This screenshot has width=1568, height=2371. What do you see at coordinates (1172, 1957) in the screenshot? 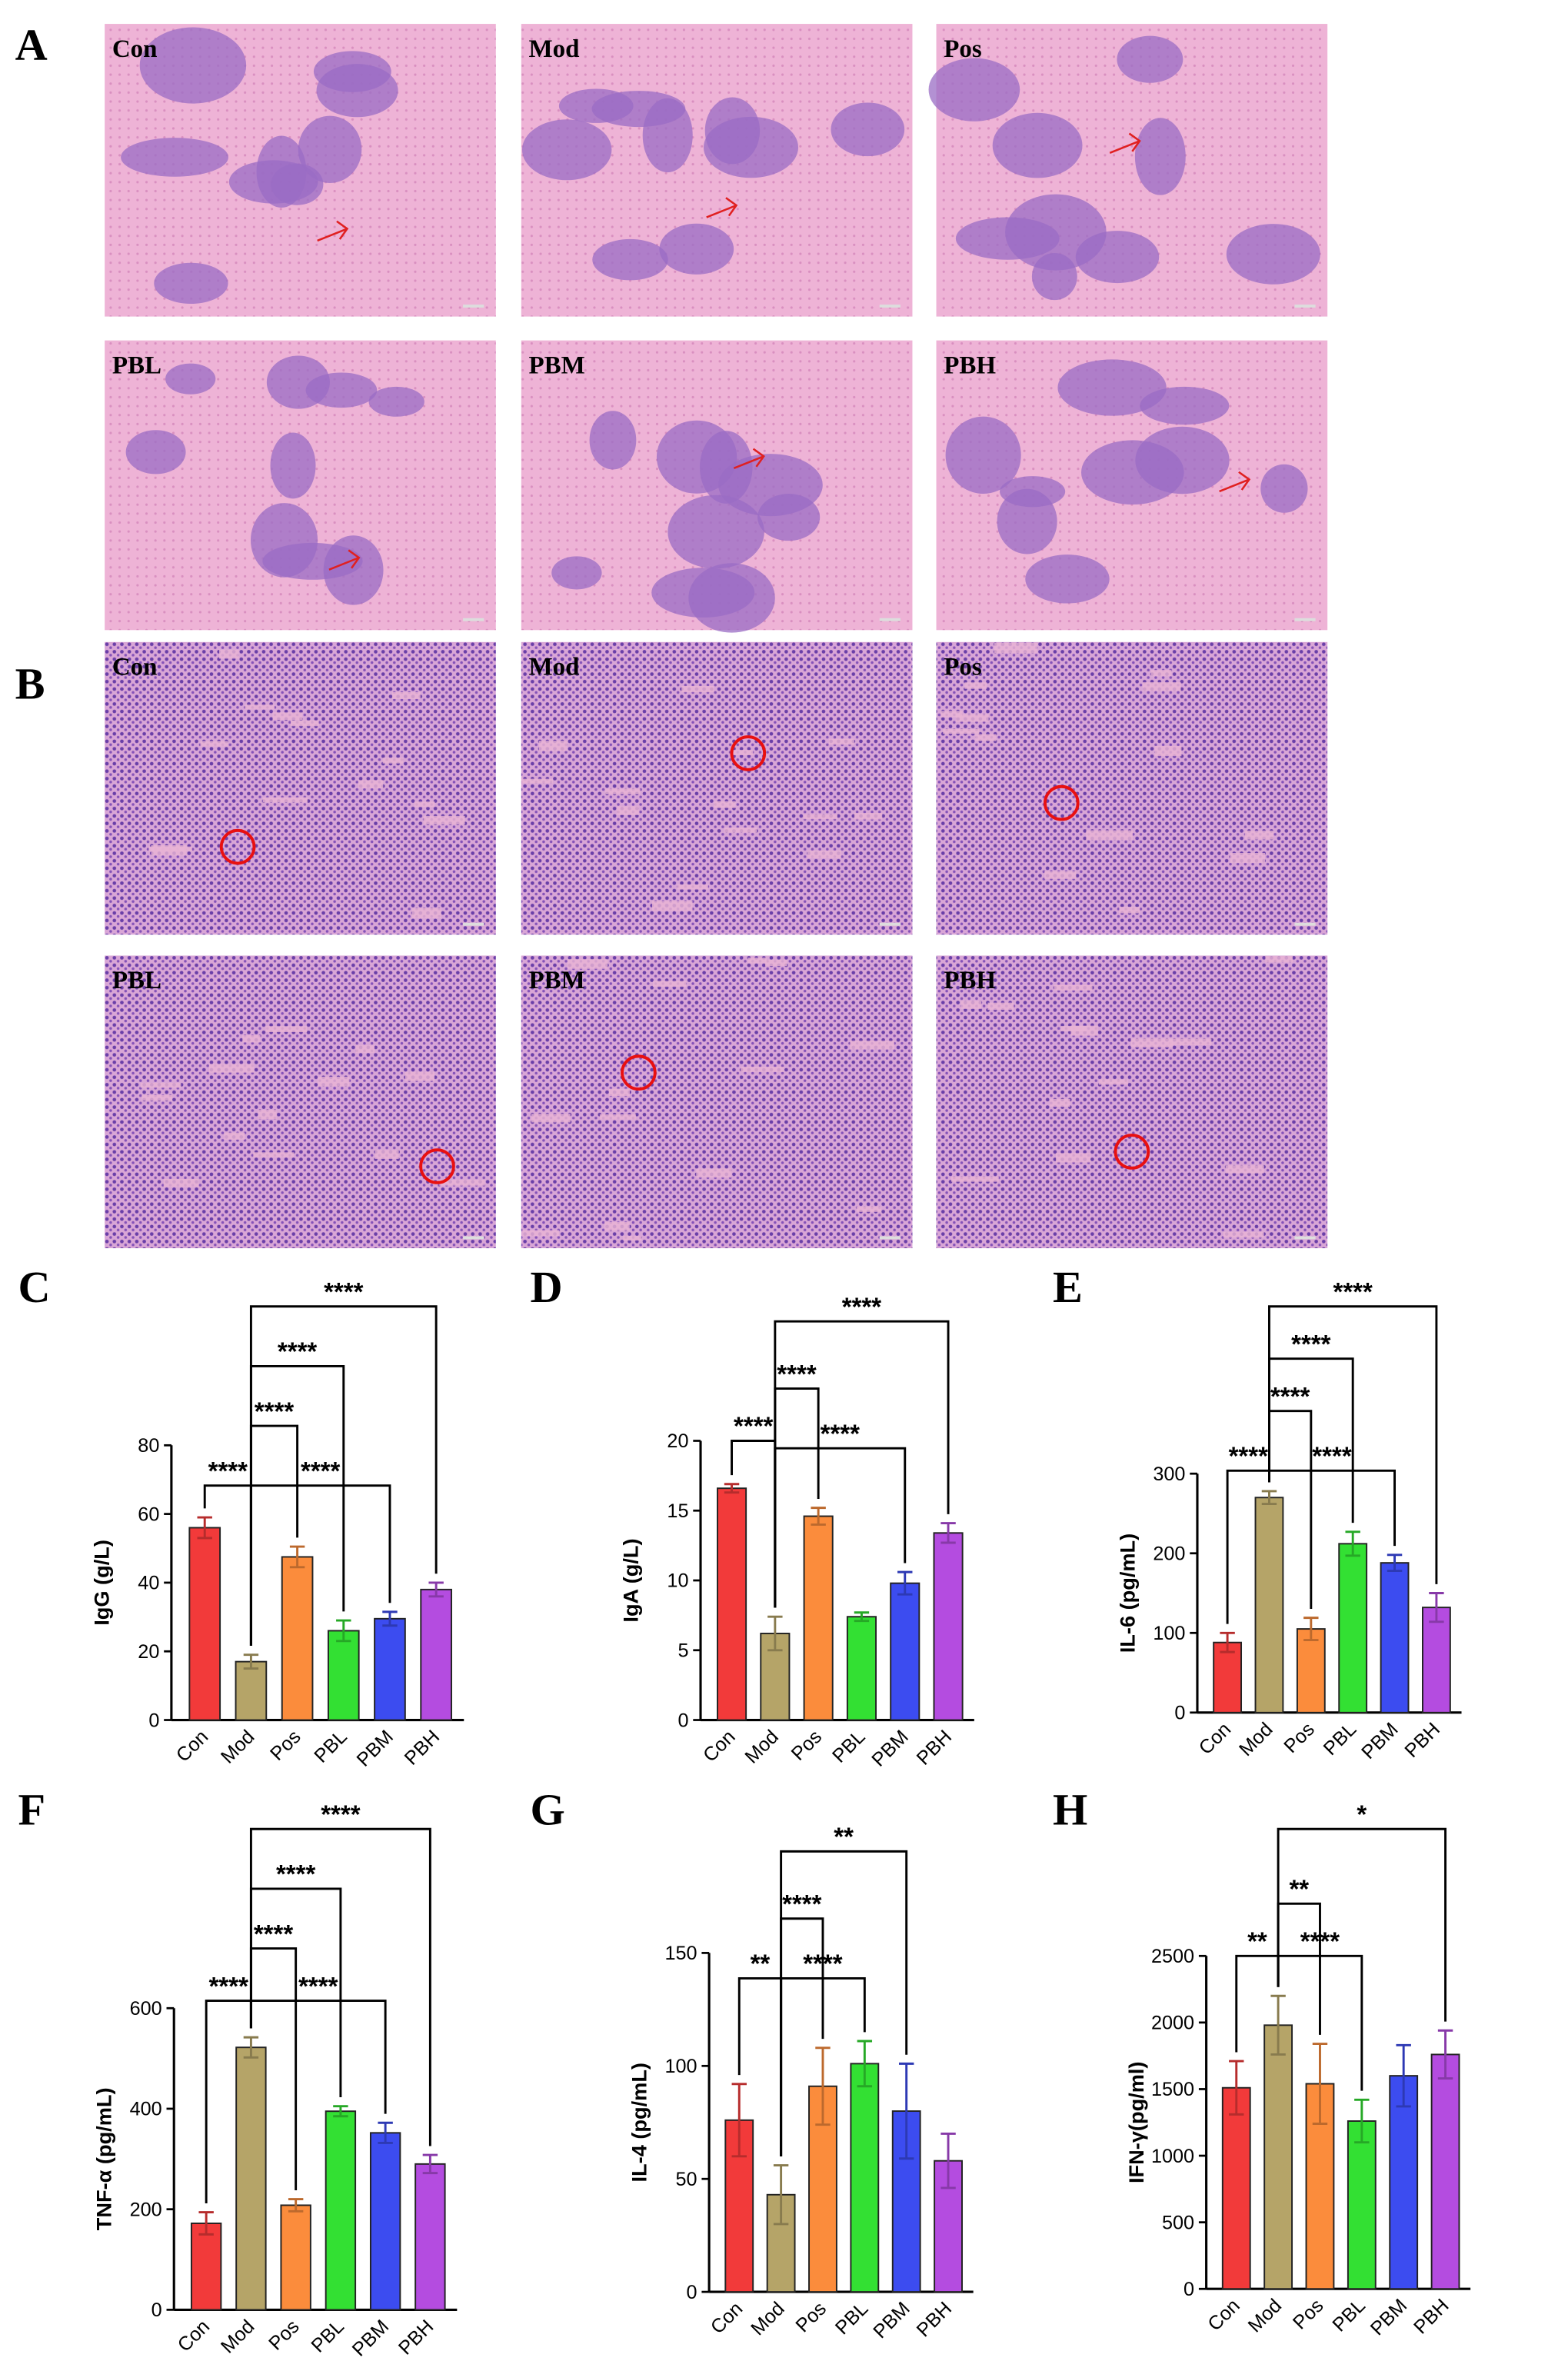
I see `y-tick-label: 2500` at bounding box center [1172, 1957].